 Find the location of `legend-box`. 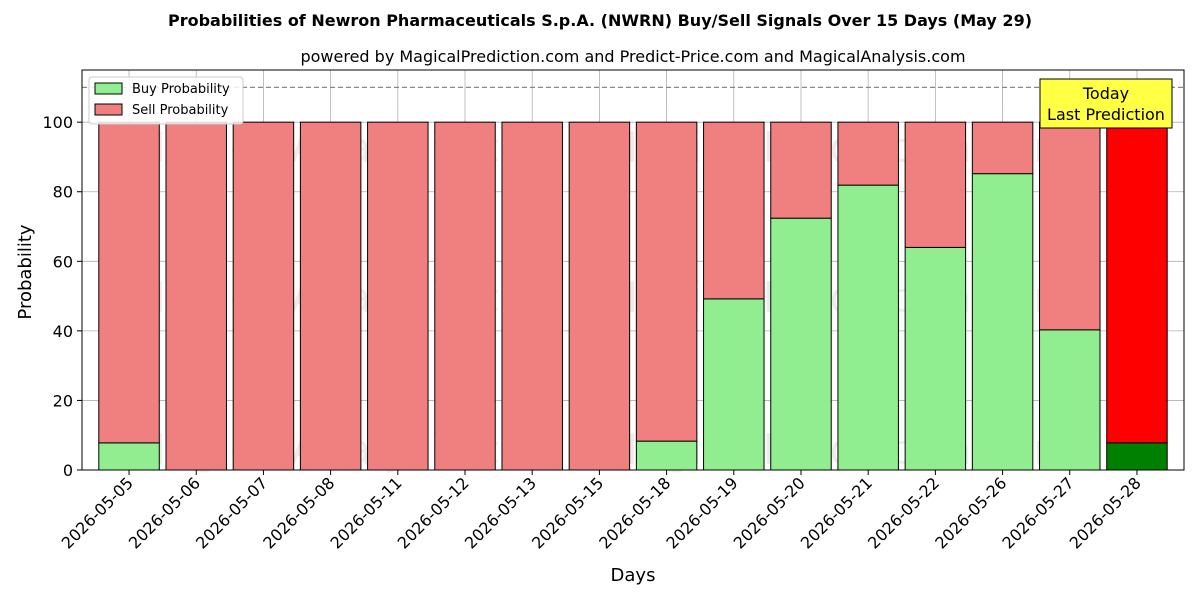

legend-box is located at coordinates (166, 100).